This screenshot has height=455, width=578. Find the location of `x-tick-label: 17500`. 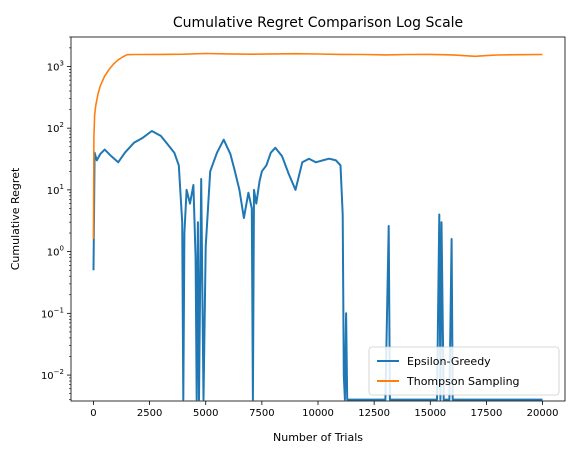

x-tick-label: 17500 is located at coordinates (487, 413).